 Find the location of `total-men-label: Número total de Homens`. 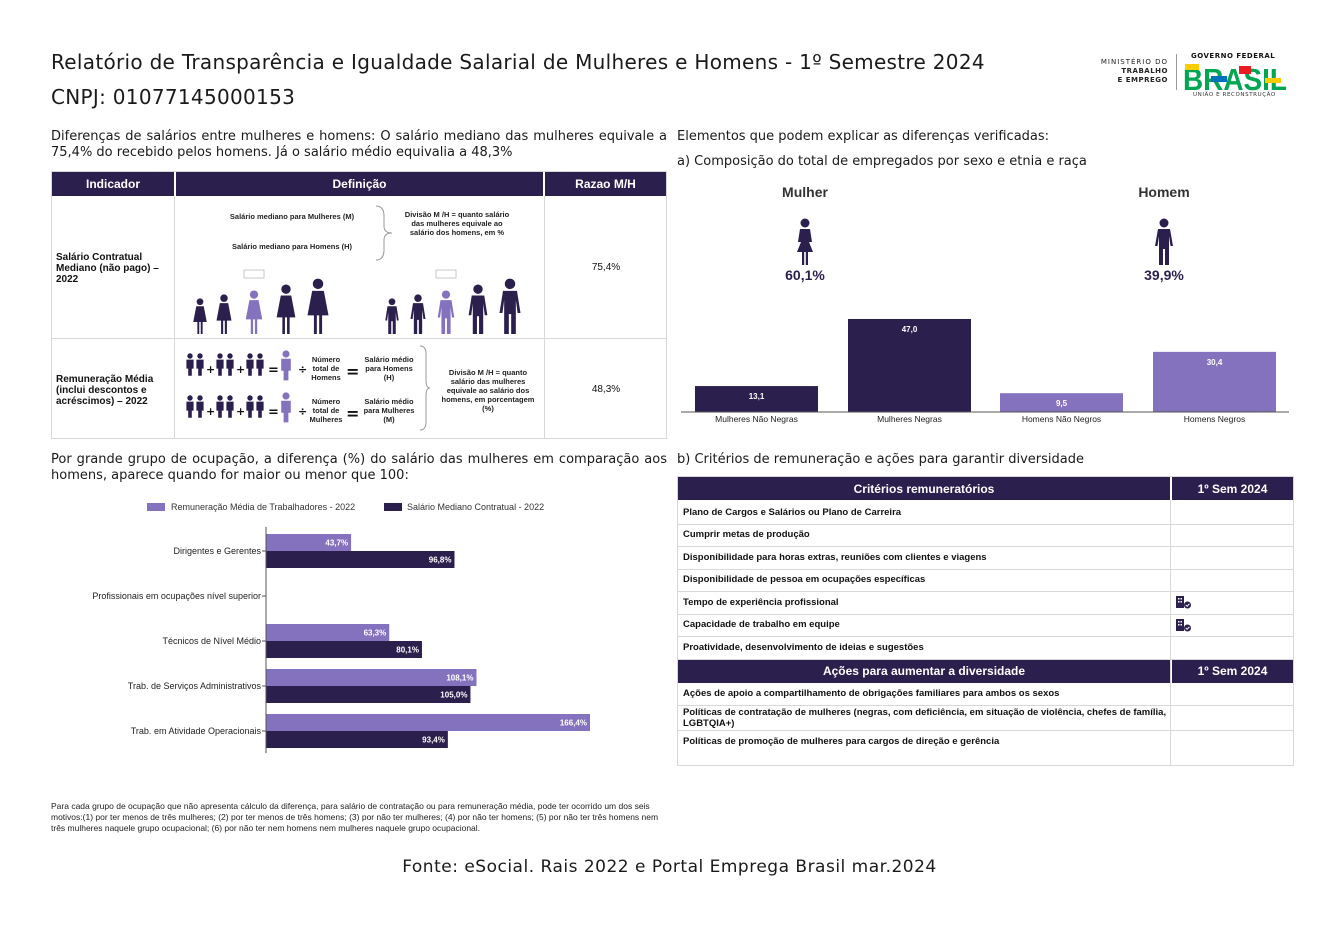

total-men-label: Número total de Homens is located at coordinates (326, 368).